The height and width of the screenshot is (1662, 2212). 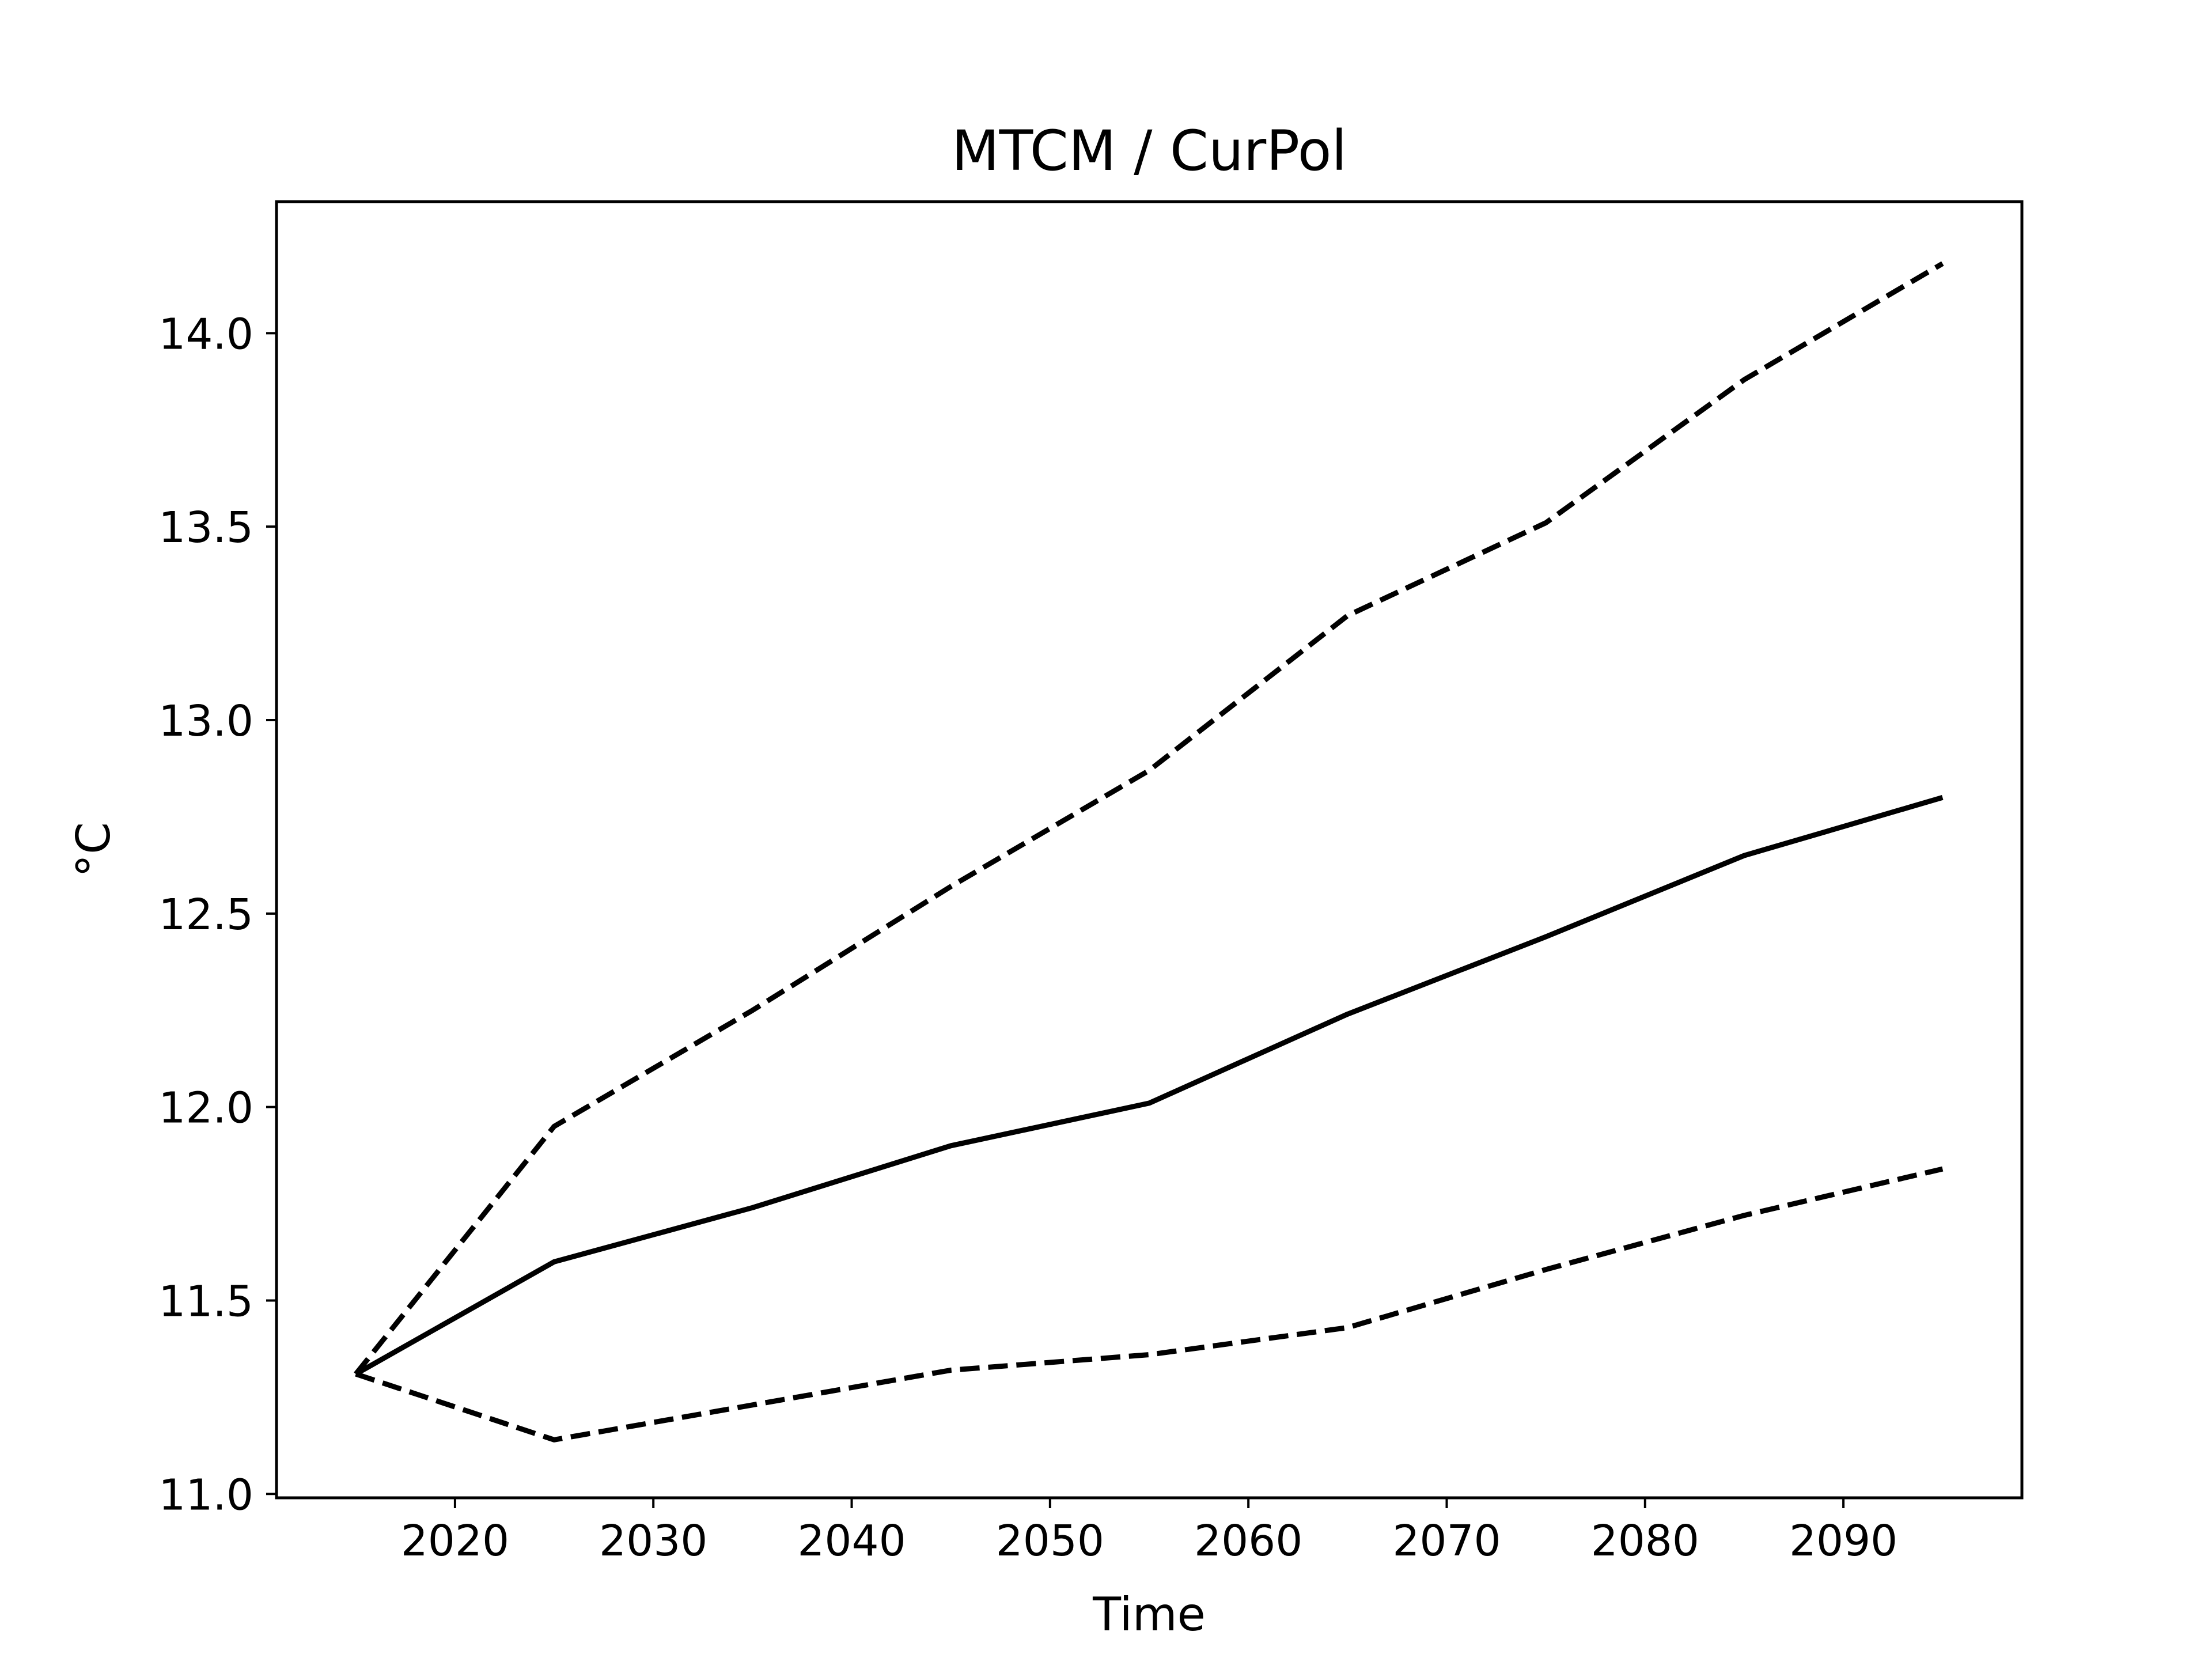 I want to click on x-axis-label: Time, so click(x=1149, y=1614).